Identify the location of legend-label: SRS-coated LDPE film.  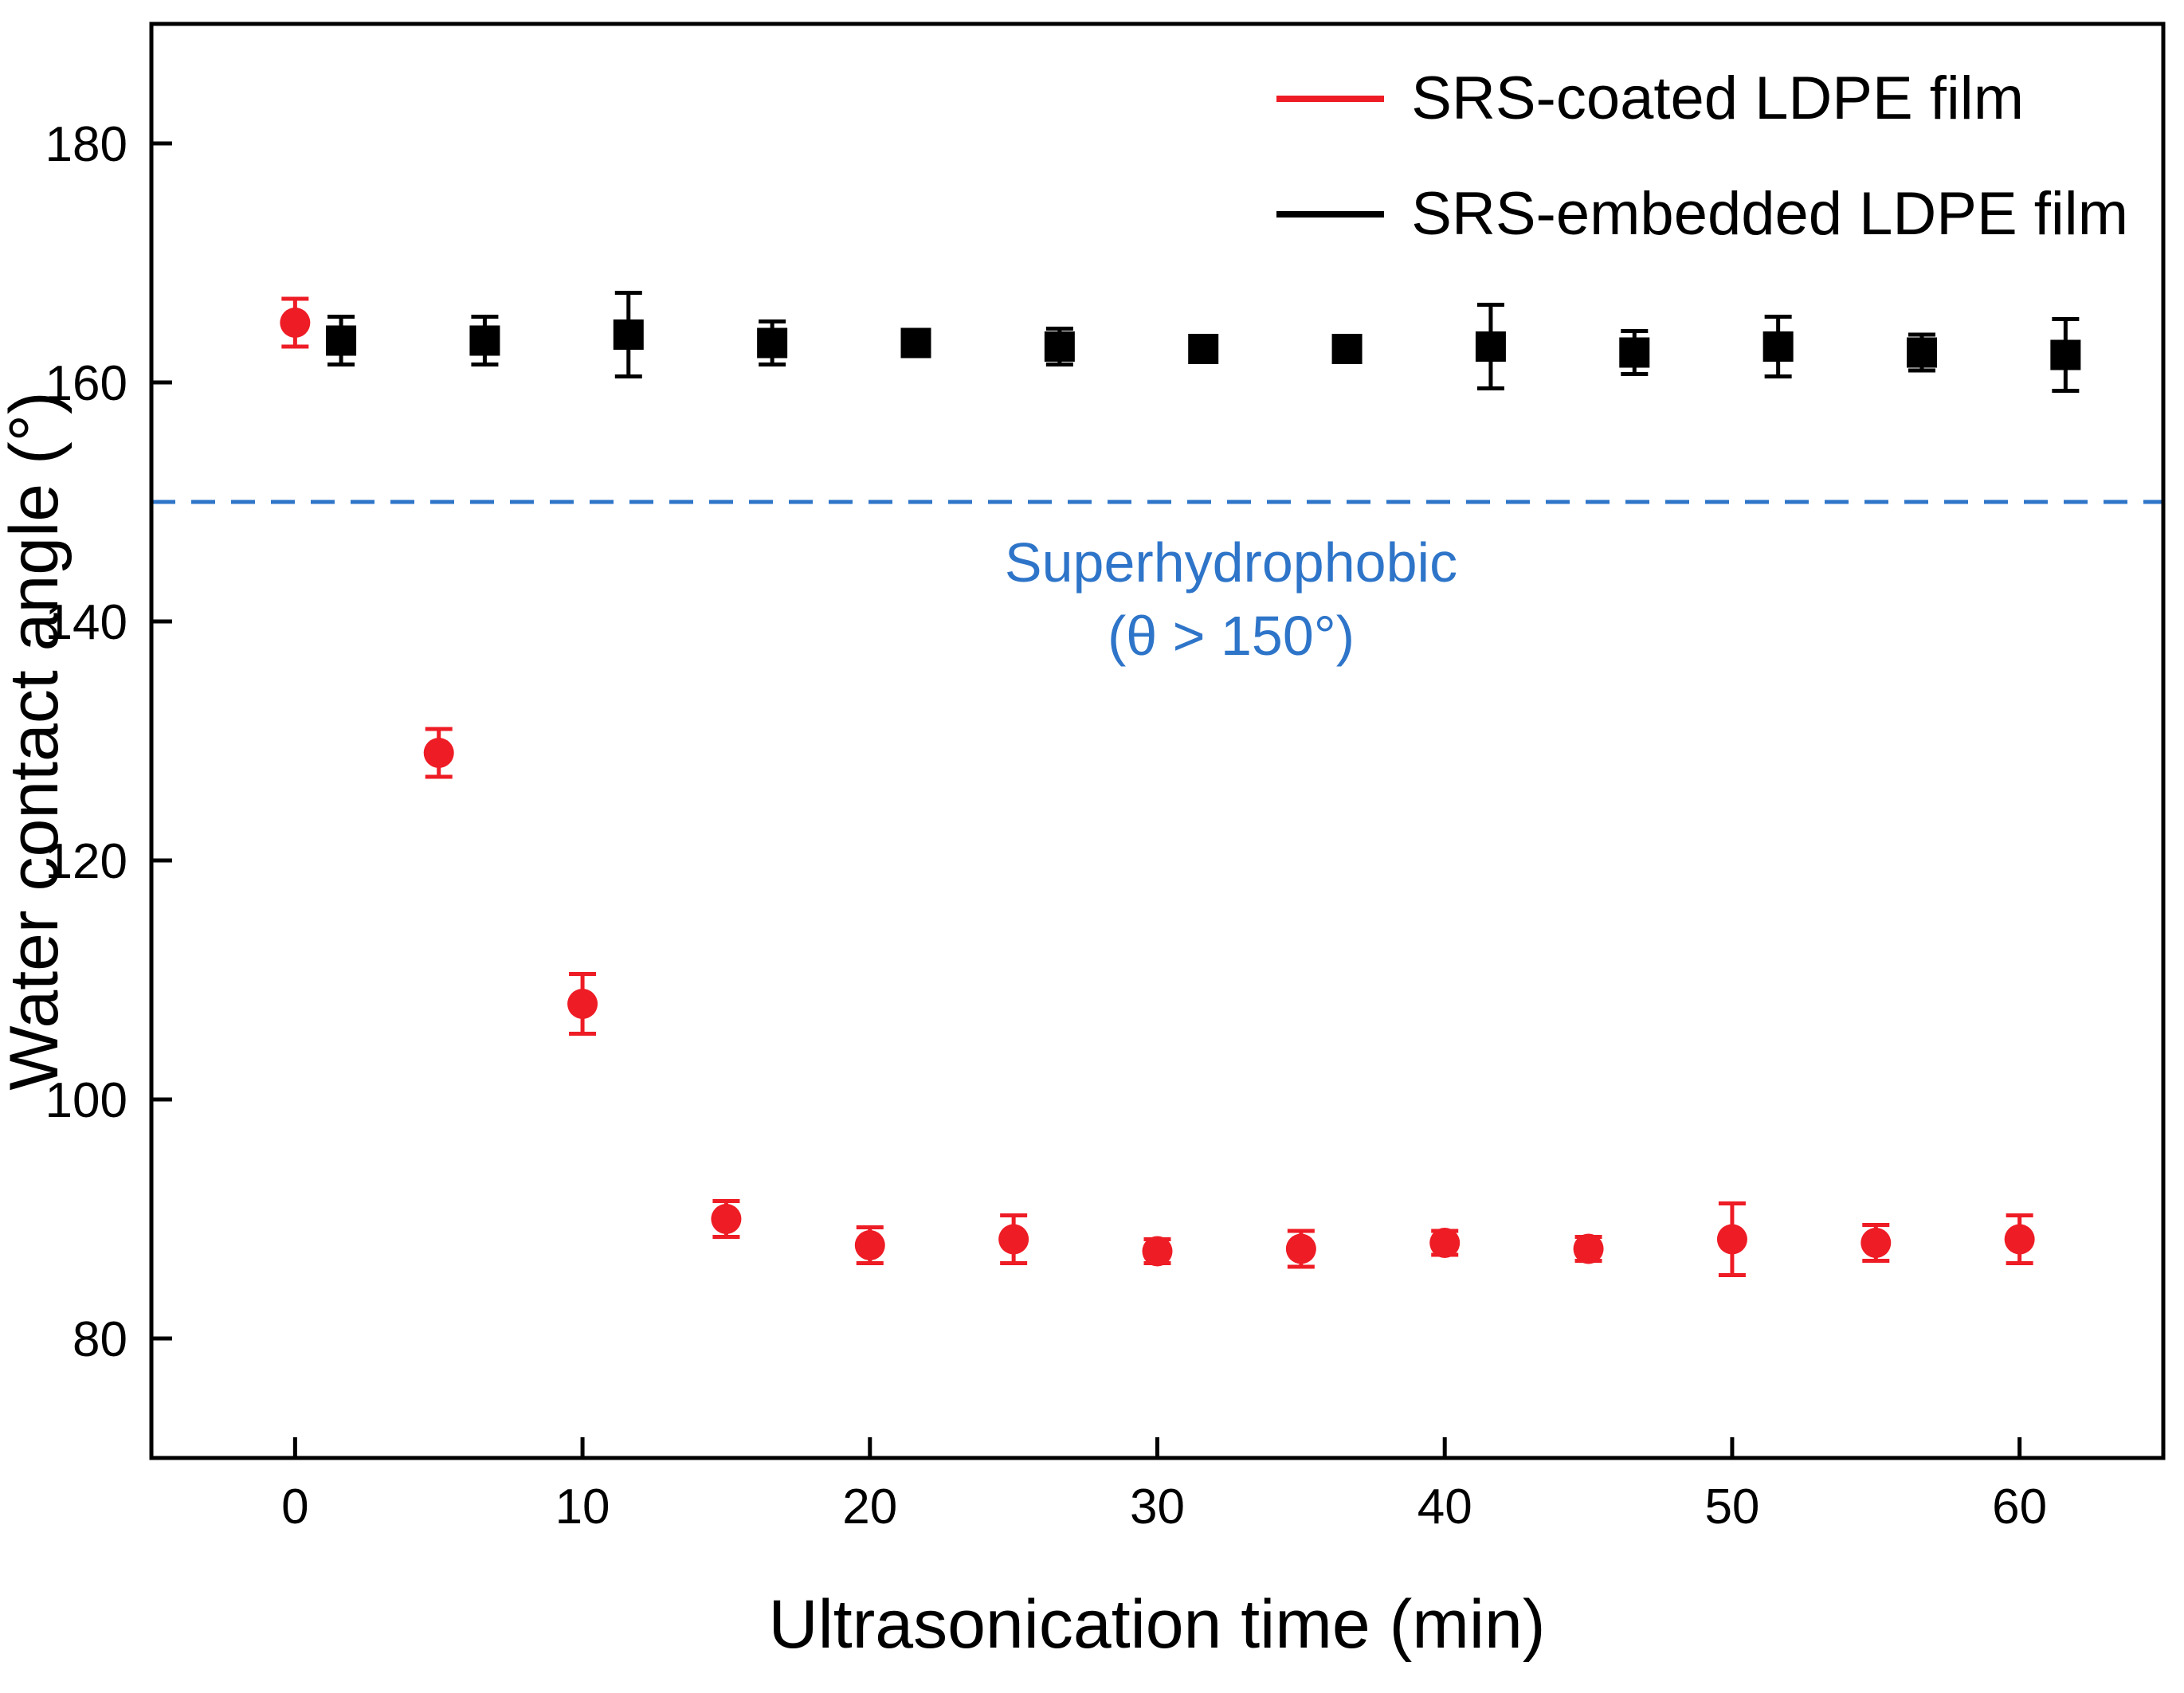
(1718, 98).